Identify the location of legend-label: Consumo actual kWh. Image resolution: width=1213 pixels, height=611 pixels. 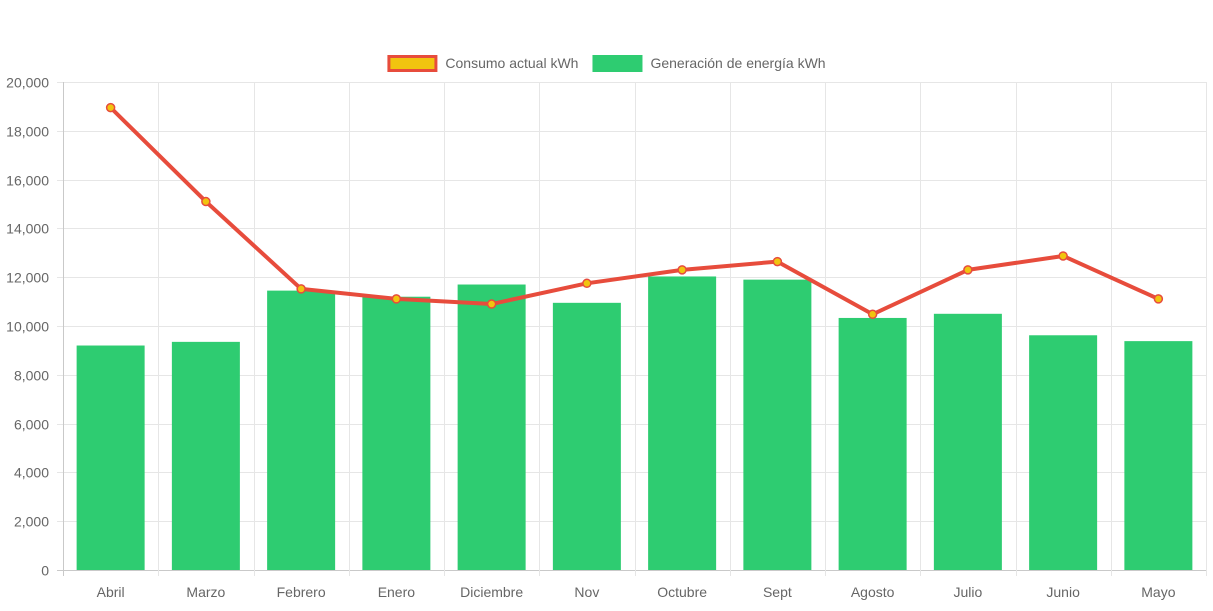
(511, 63).